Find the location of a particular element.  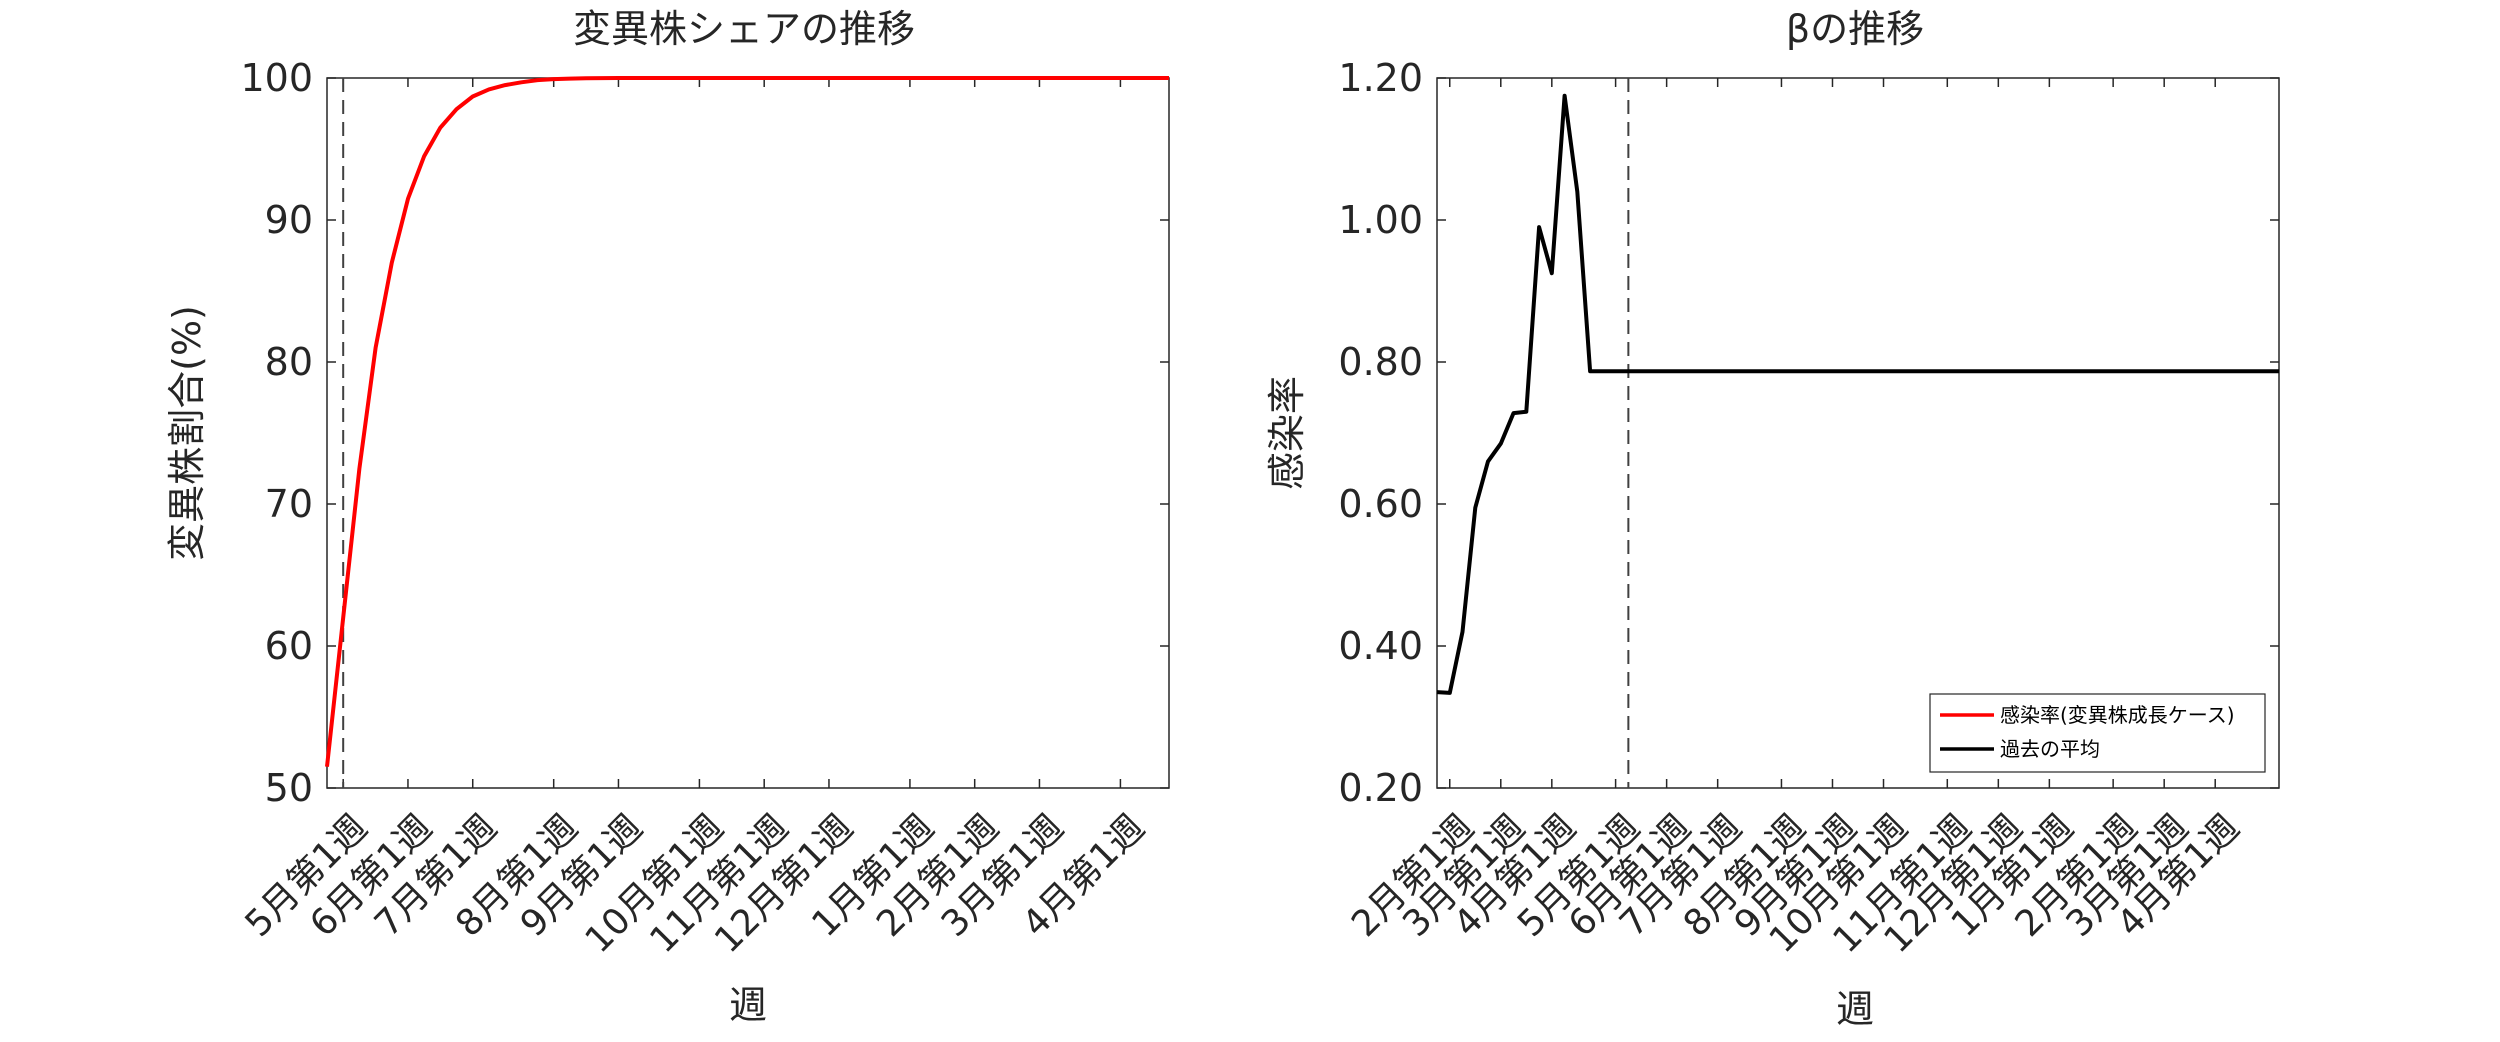

y-tick-label: 0.40 is located at coordinates (1380, 646).